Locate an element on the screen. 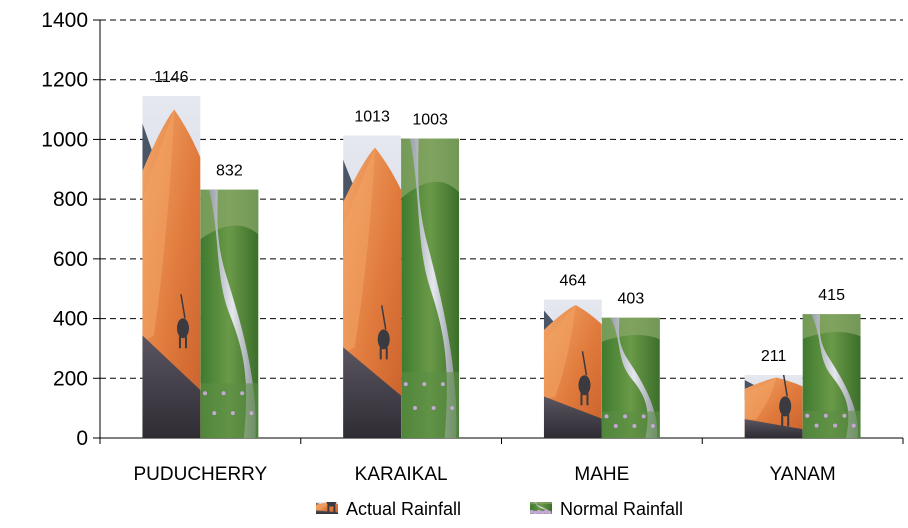 Image resolution: width=908 pixels, height=528 pixels. y-tick-label: 200 is located at coordinates (70, 378).